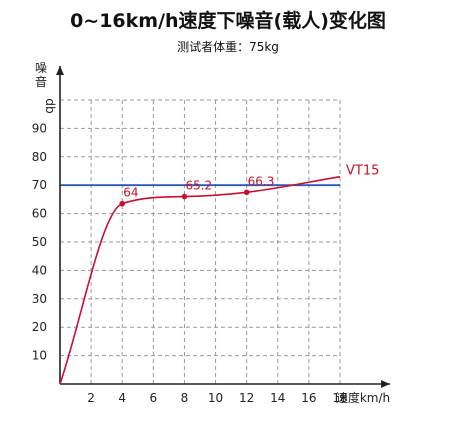 Image resolution: width=456 pixels, height=425 pixels. Describe the element at coordinates (363, 397) in the screenshot. I see `x-axis-label: 速度km/h` at that location.